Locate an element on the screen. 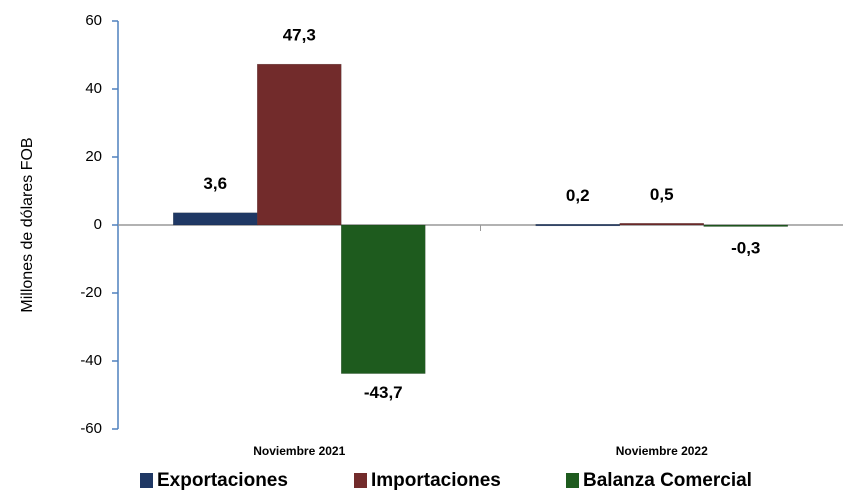  y-tick-label: 40 is located at coordinates (93, 88).